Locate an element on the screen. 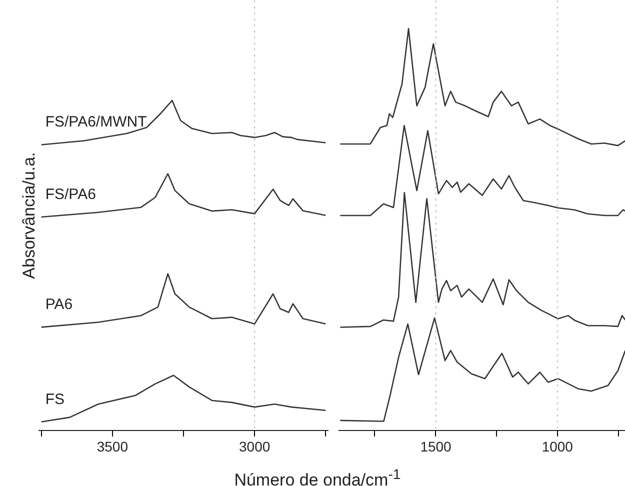  x-tick-label: 3000 is located at coordinates (254, 446).